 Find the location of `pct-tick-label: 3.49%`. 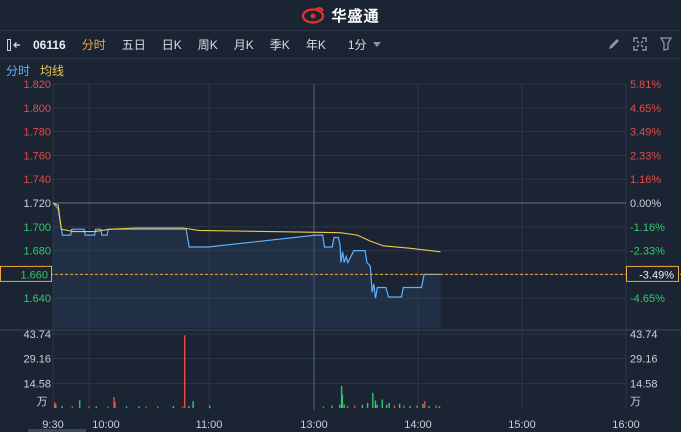

pct-tick-label: 3.49% is located at coordinates (645, 133).